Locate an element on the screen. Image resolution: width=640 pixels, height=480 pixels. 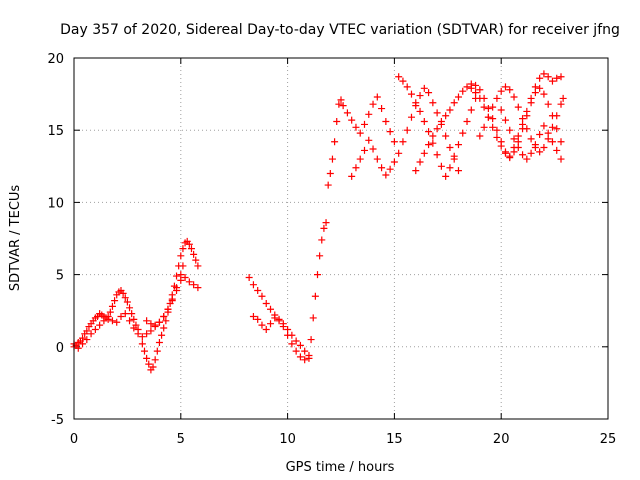
y-tick-label: 15 is located at coordinates (55, 131).